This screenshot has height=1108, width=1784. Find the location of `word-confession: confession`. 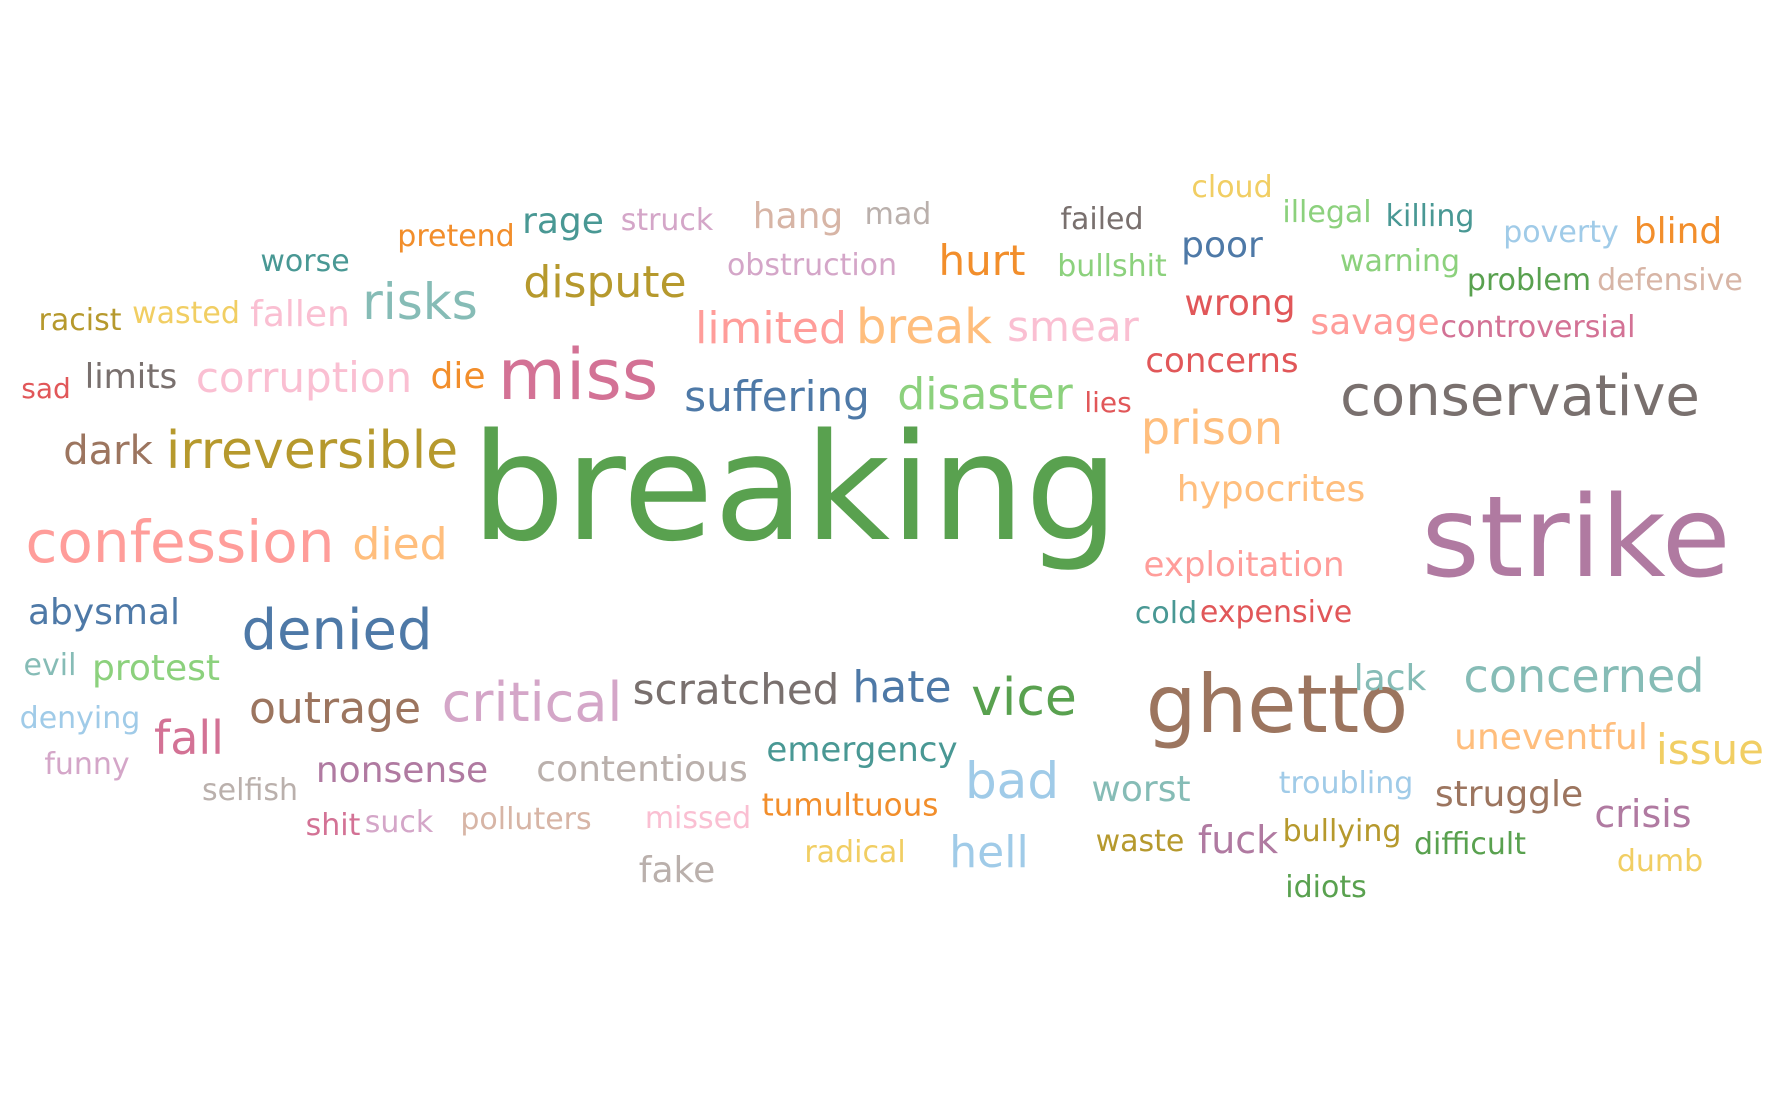

word-confession: confession is located at coordinates (180, 542).